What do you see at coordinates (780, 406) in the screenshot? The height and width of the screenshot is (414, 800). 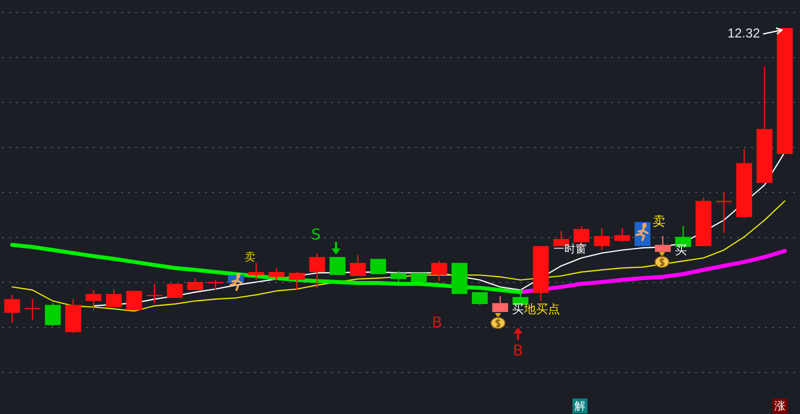 I see `text: 涨` at bounding box center [780, 406].